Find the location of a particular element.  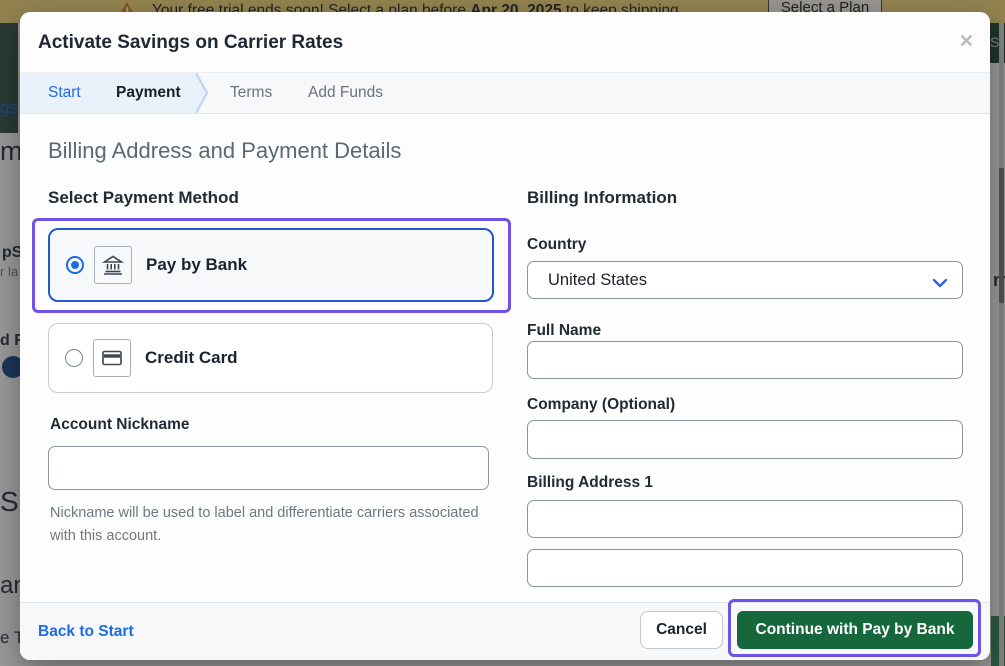

continue-with-pay-by-bank-button: Continue with Pay by Bank is located at coordinates (855, 630).